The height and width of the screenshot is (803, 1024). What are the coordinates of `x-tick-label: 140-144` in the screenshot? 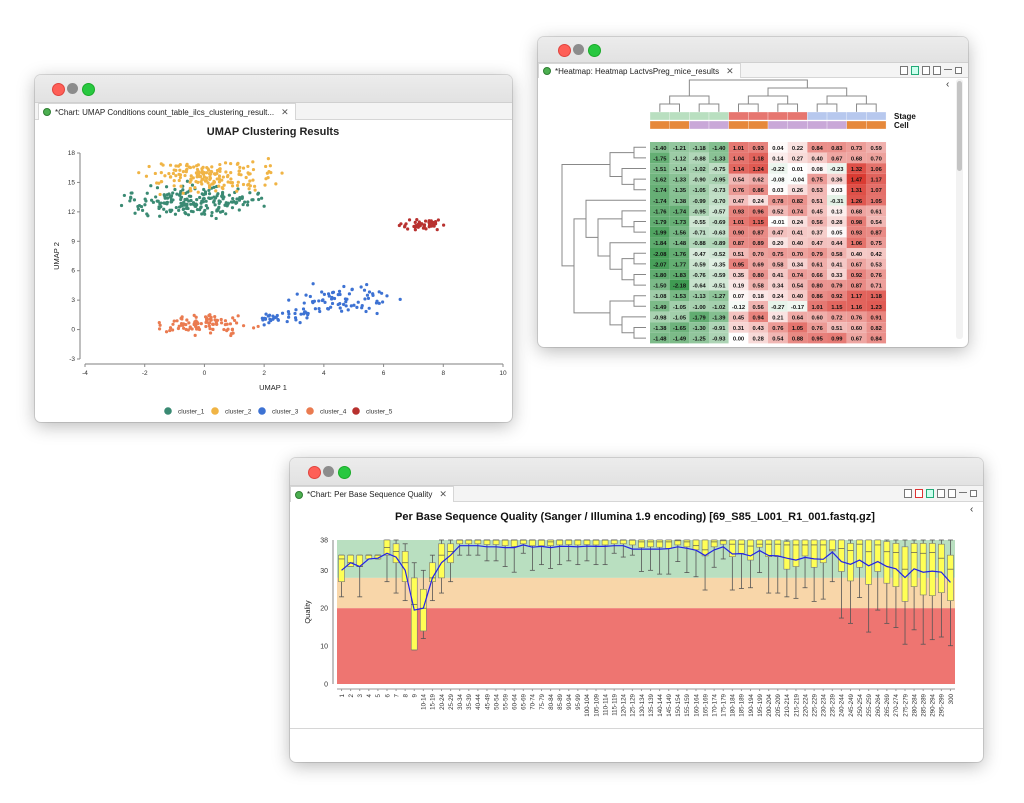 It's located at (660, 704).